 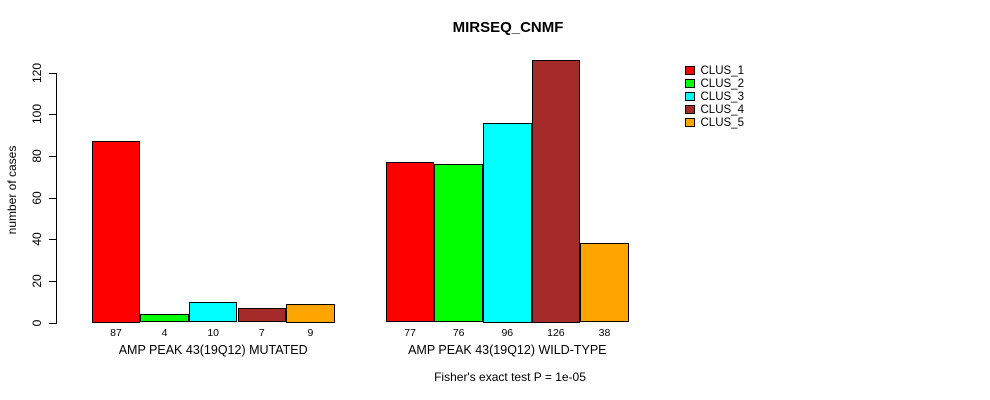 What do you see at coordinates (37, 281) in the screenshot?
I see `y-tick-label: 20` at bounding box center [37, 281].